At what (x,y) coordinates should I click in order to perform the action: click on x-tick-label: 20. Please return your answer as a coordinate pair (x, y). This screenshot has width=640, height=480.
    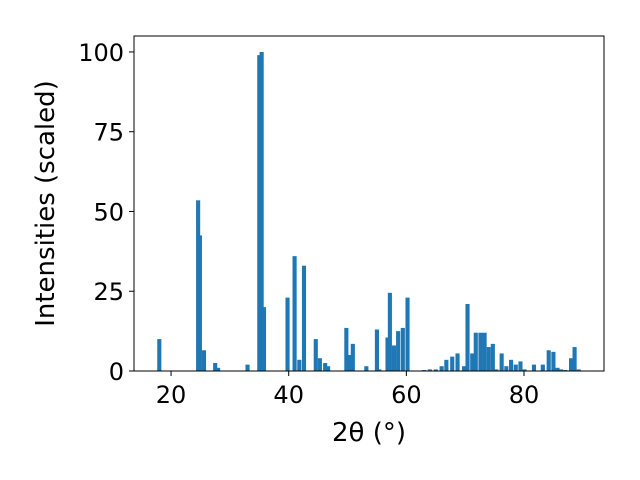
    Looking at the image, I should click on (171, 395).